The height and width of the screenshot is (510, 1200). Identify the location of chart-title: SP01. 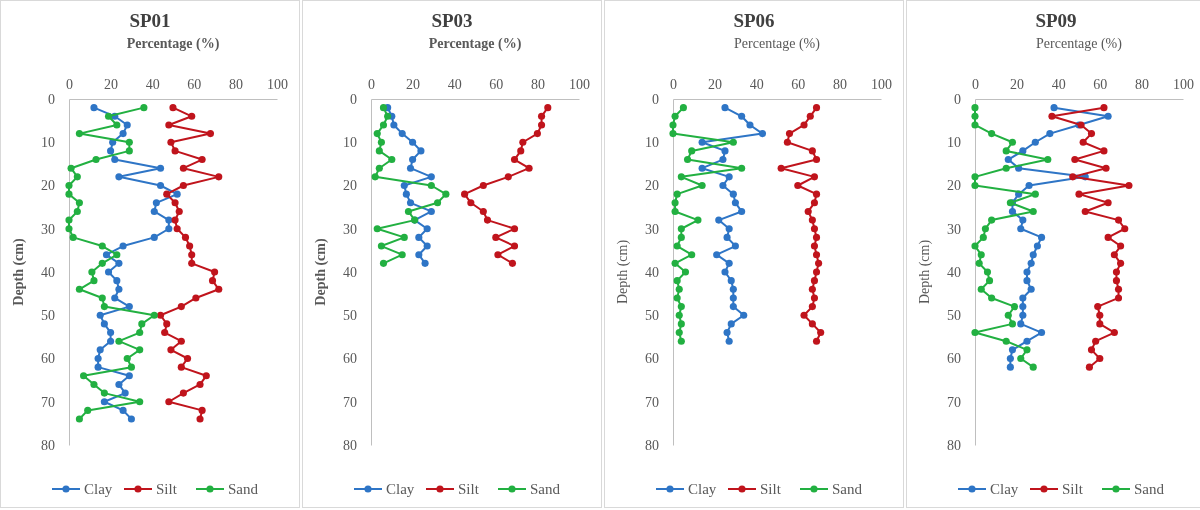
(150, 20).